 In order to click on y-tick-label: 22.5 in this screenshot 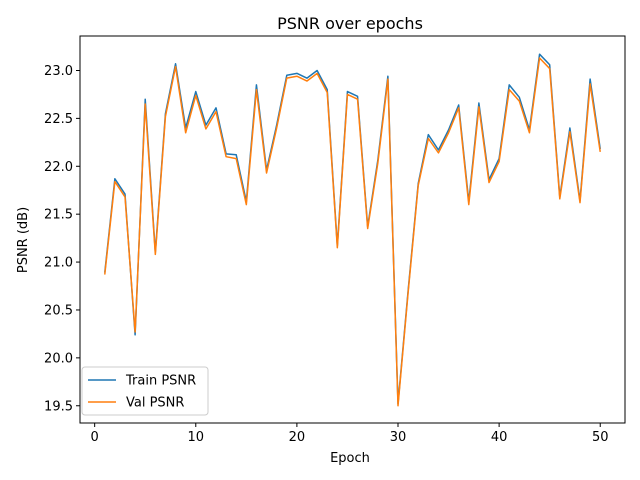, I will do `click(58, 119)`.